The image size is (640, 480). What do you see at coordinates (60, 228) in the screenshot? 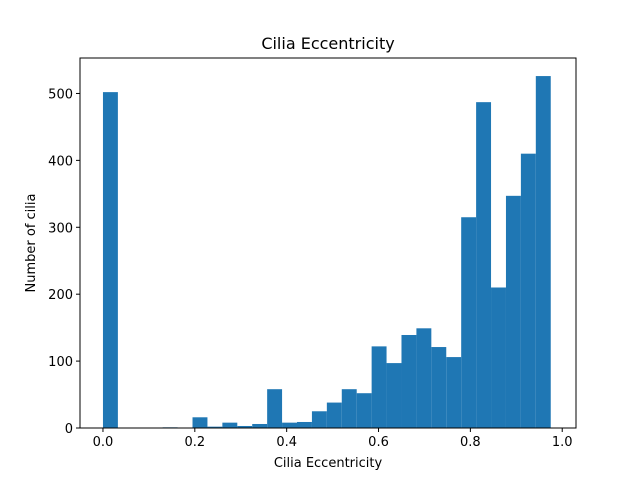
I see `y-tick-label: 300` at bounding box center [60, 228].